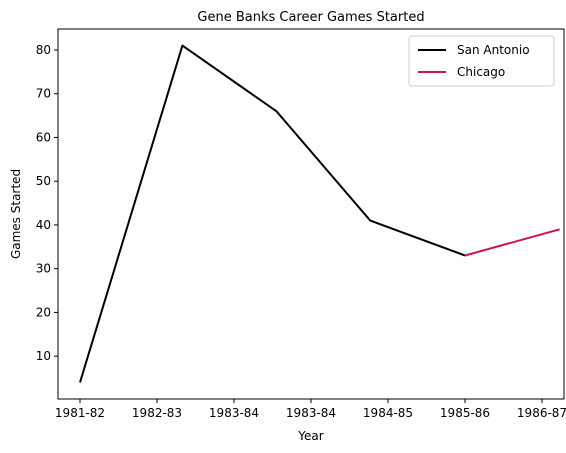 The image size is (566, 453). Describe the element at coordinates (16, 214) in the screenshot. I see `y-axis-label: Games Started` at that location.